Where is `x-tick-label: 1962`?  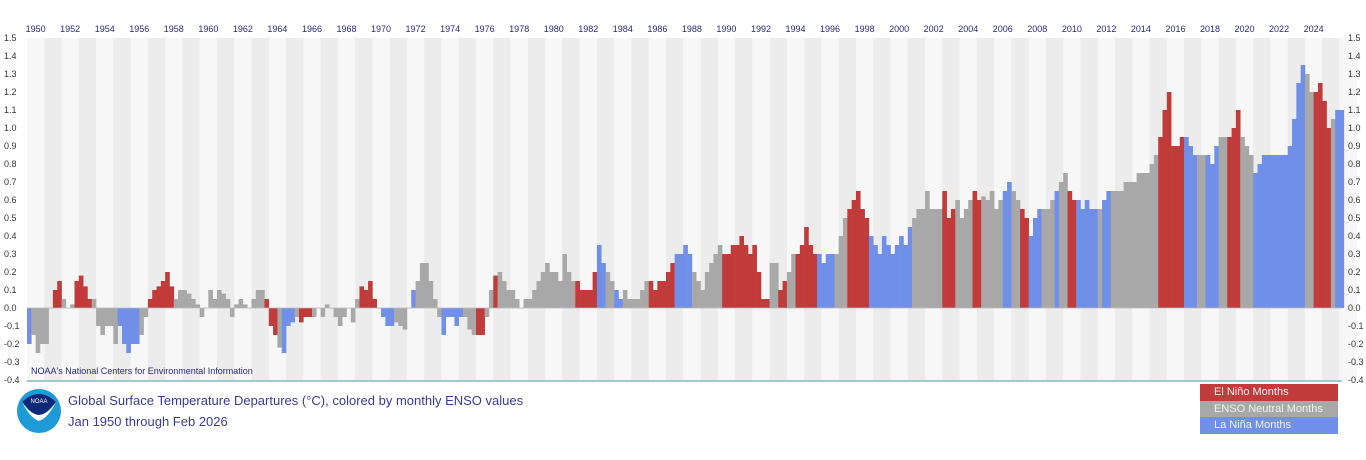
x-tick-label: 1962 is located at coordinates (243, 29).